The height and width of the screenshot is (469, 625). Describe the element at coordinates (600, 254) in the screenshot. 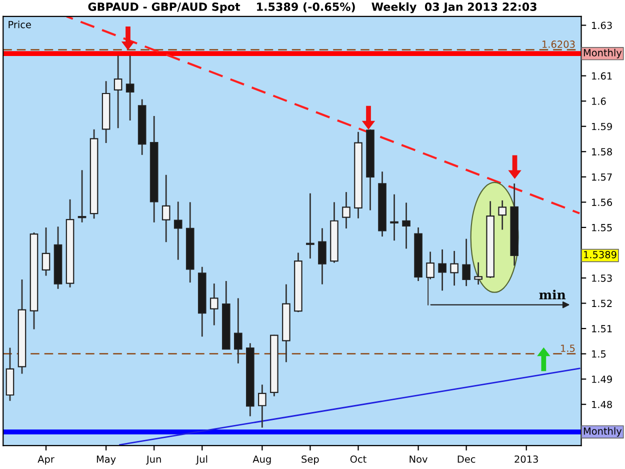

I see `text: 1.5389` at that location.